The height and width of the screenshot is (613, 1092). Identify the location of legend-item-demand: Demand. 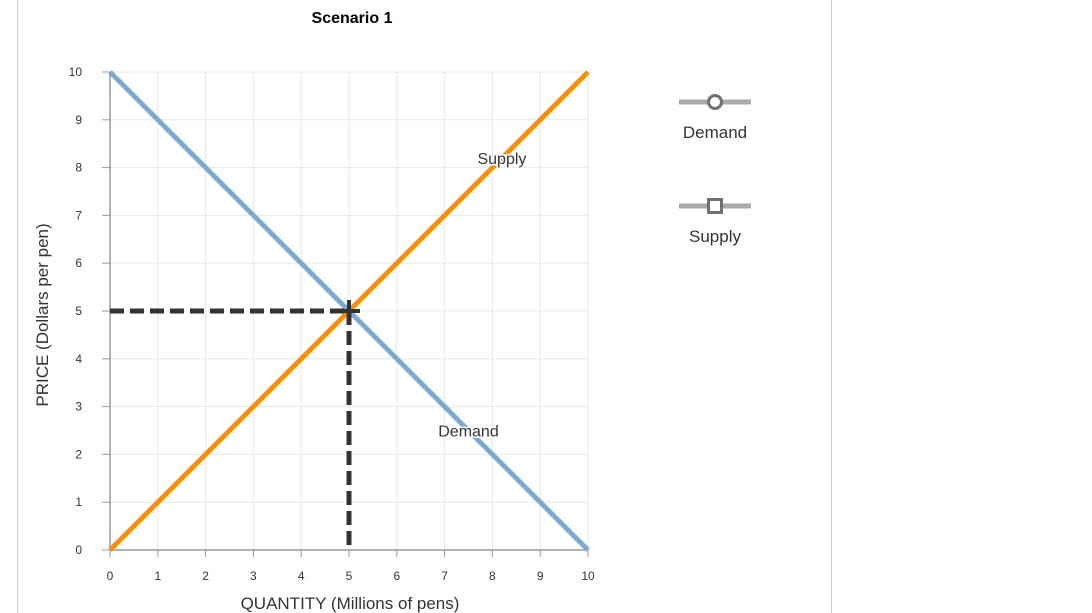
(715, 115).